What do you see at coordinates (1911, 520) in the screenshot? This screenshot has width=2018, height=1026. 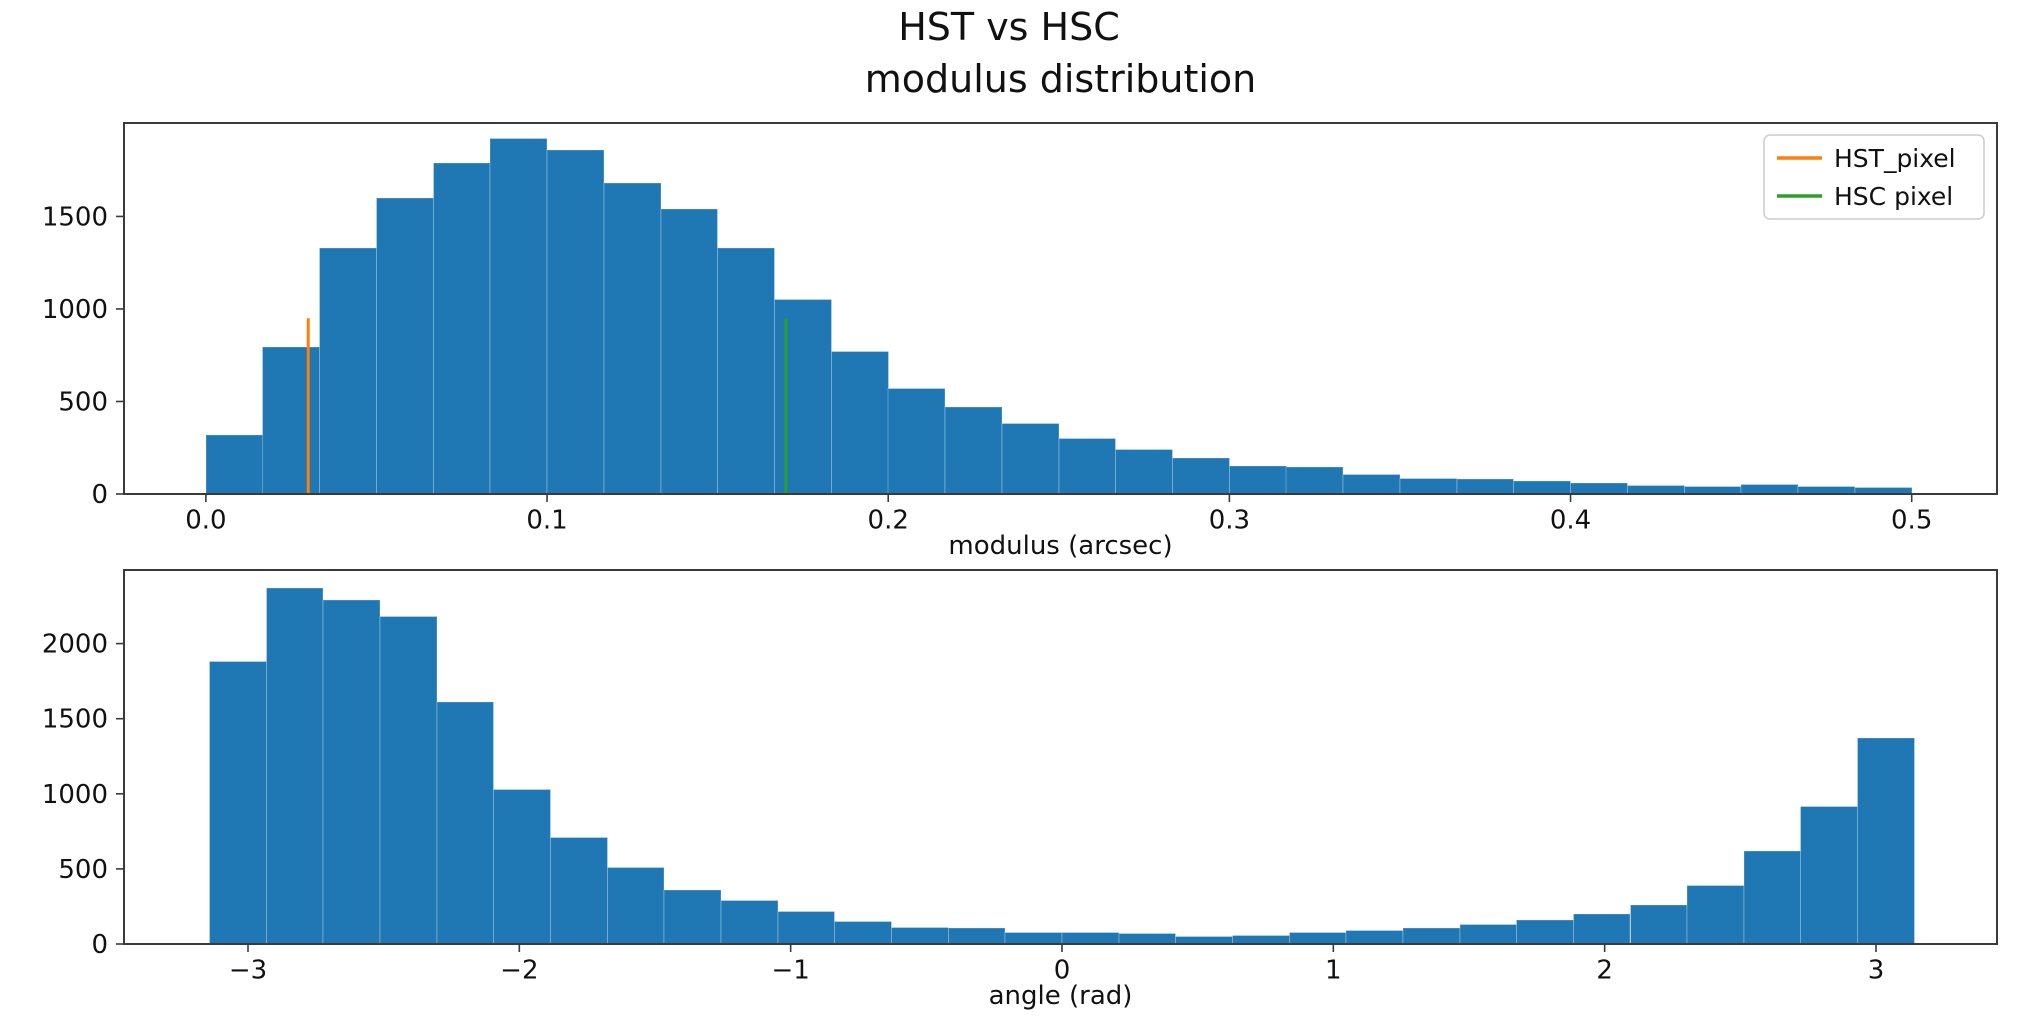 I see `x-tick-label: 0.5` at bounding box center [1911, 520].